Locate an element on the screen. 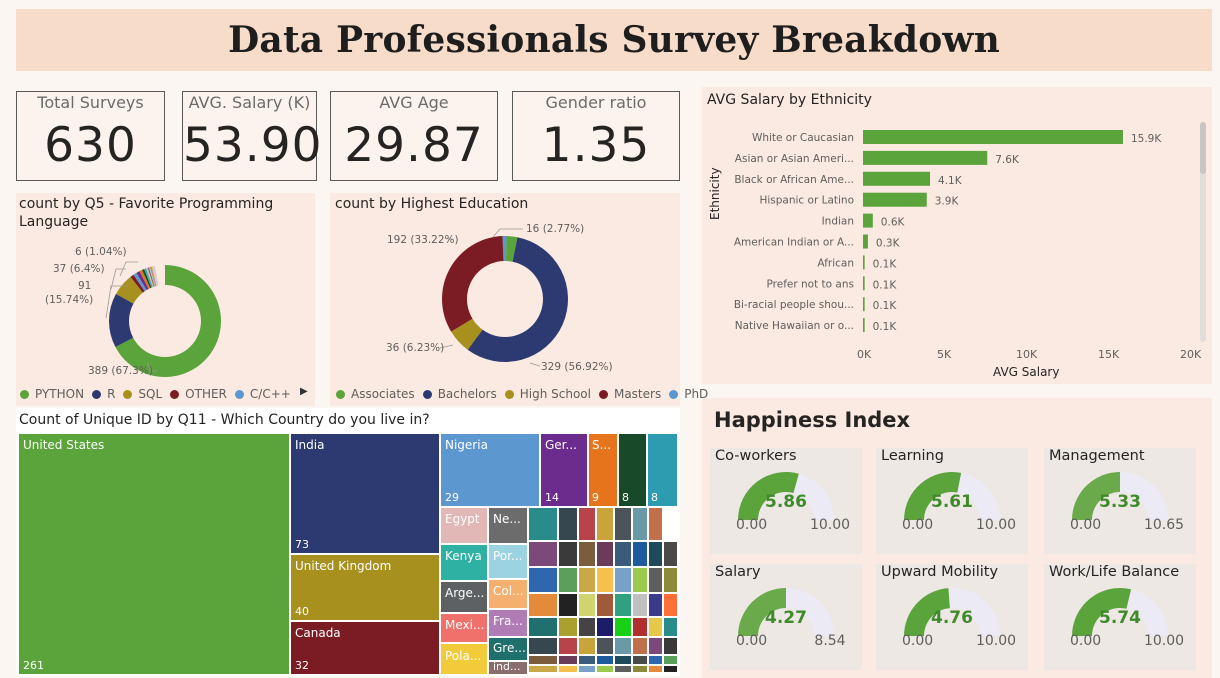 The width and height of the screenshot is (1220, 678). kpi-gender-ratio: Gender ratio 1.35 is located at coordinates (596, 136).